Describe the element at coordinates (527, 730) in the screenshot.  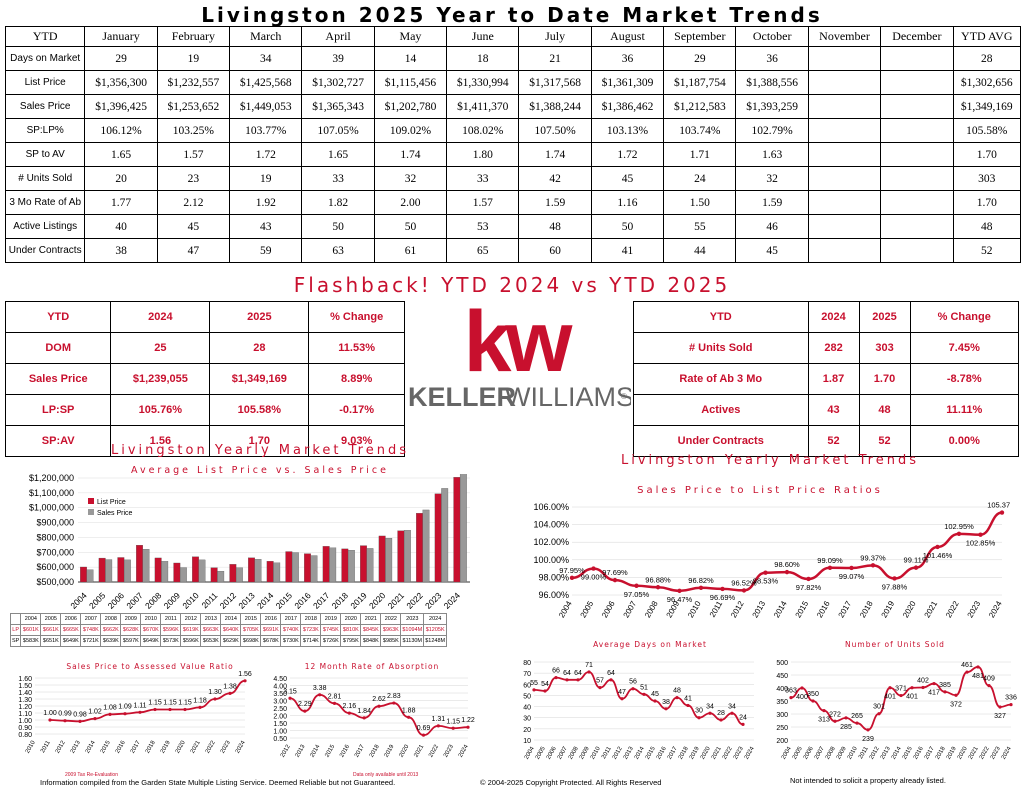
I see `y-tick-label: 20` at that location.